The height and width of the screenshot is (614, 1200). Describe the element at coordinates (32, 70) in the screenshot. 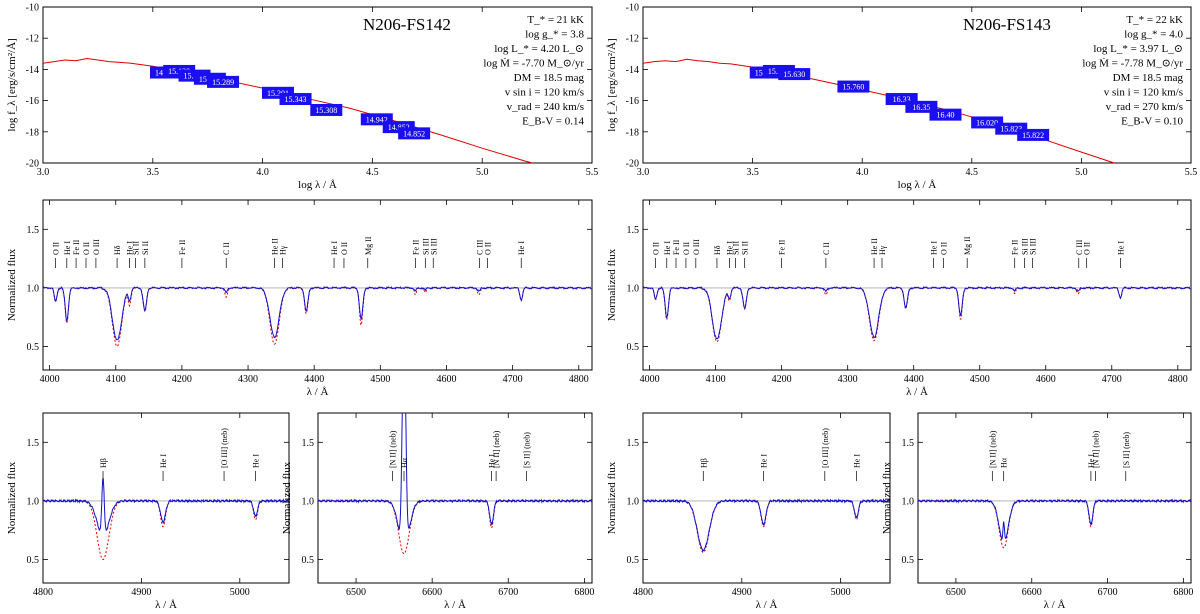

I see `y-tick-label: -14` at that location.